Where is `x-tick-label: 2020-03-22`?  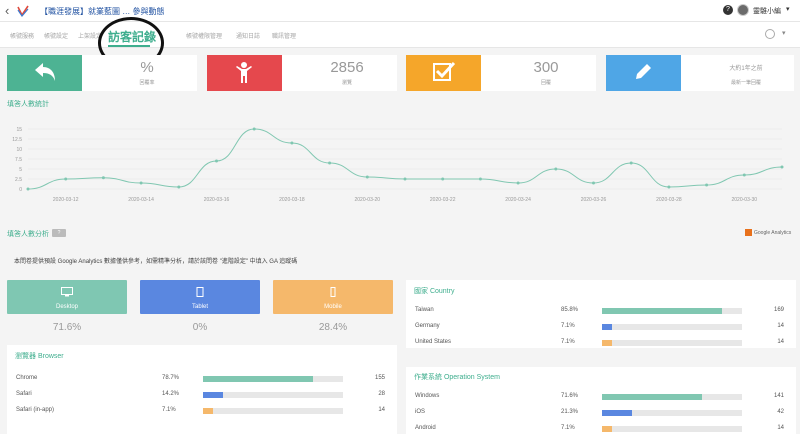 x-tick-label: 2020-03-22 is located at coordinates (443, 200).